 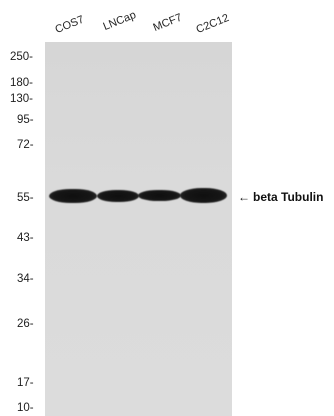 What do you see at coordinates (244, 197) in the screenshot?
I see `left-arrow-icon: ←` at bounding box center [244, 197].